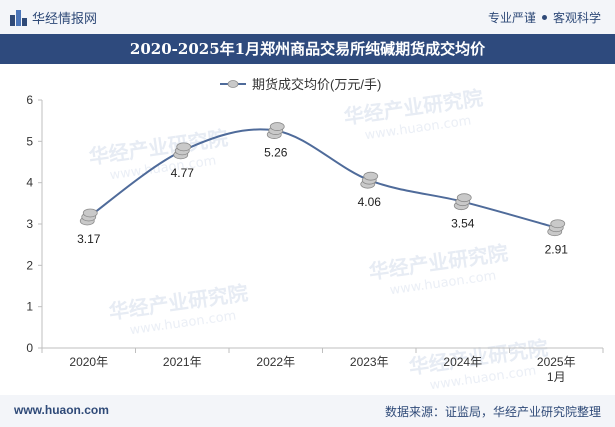 The width and height of the screenshot is (615, 427). I want to click on data-label: 3.17, so click(89, 239).